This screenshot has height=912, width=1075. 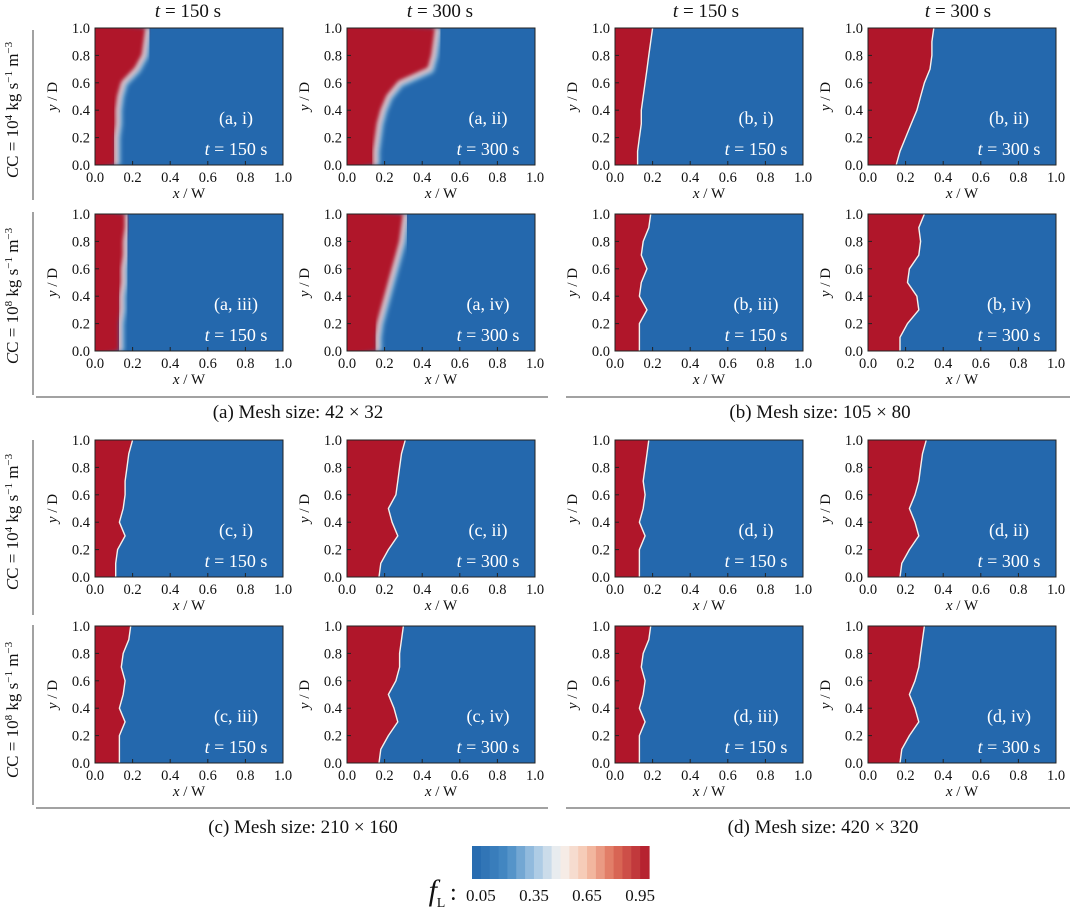 What do you see at coordinates (1009, 118) in the screenshot?
I see `panel-label: (b, ii)` at bounding box center [1009, 118].